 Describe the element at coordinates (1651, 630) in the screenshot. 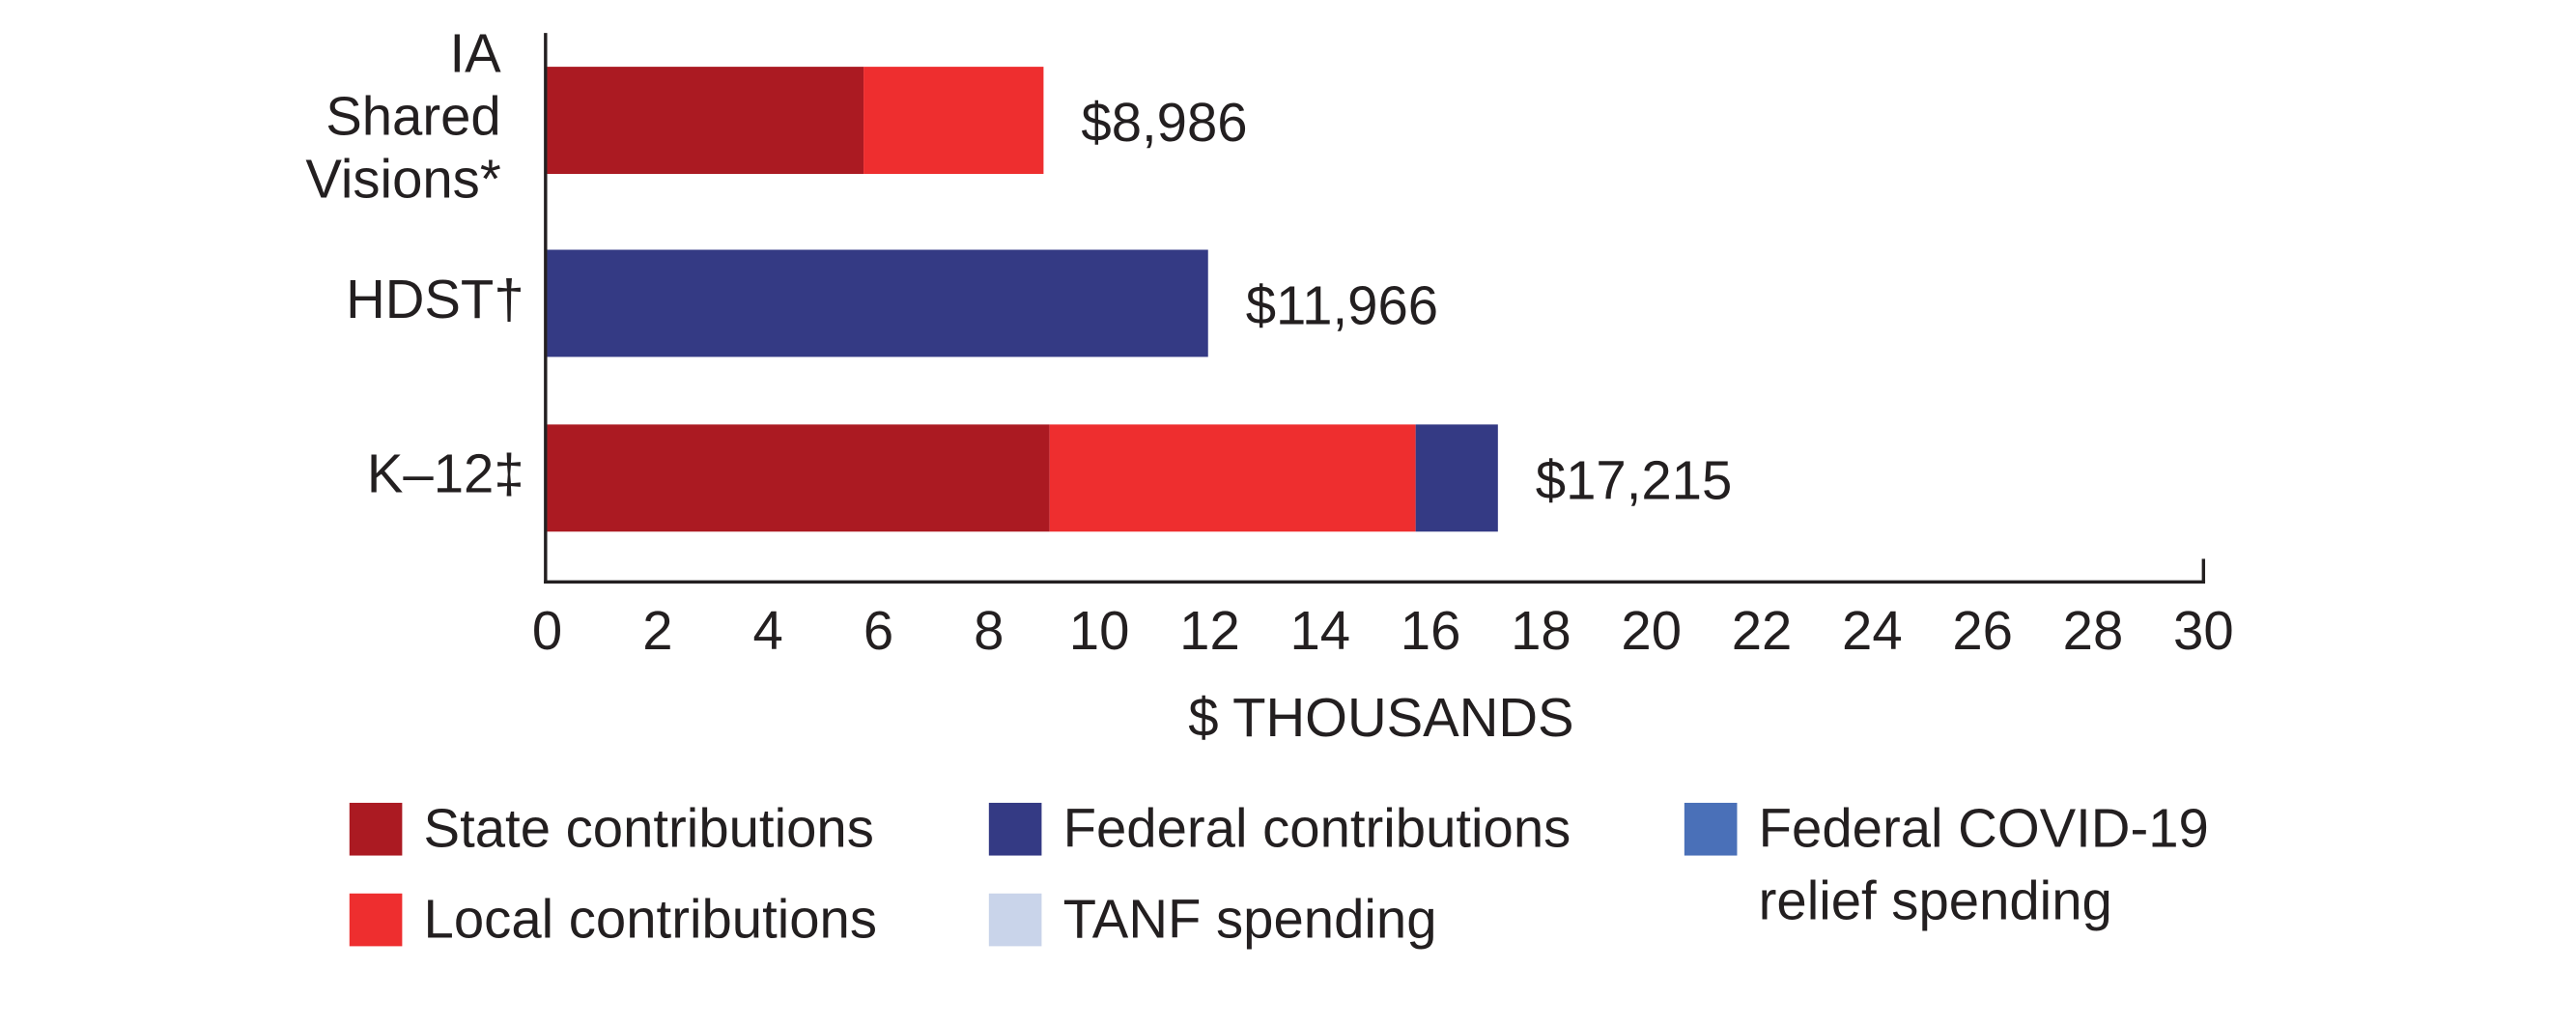

I see `x-tick-label: 20` at that location.